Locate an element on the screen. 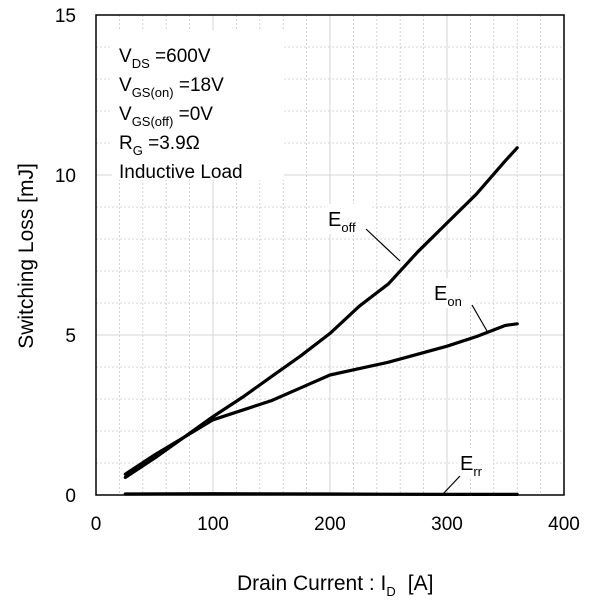  y-tick-label: 15 is located at coordinates (65, 16).